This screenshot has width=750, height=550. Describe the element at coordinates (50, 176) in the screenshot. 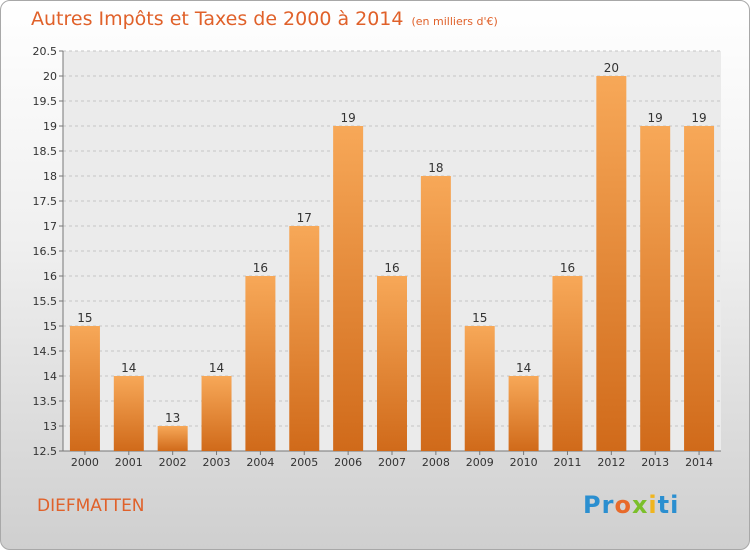

I see `y-tick-label: 18` at that location.